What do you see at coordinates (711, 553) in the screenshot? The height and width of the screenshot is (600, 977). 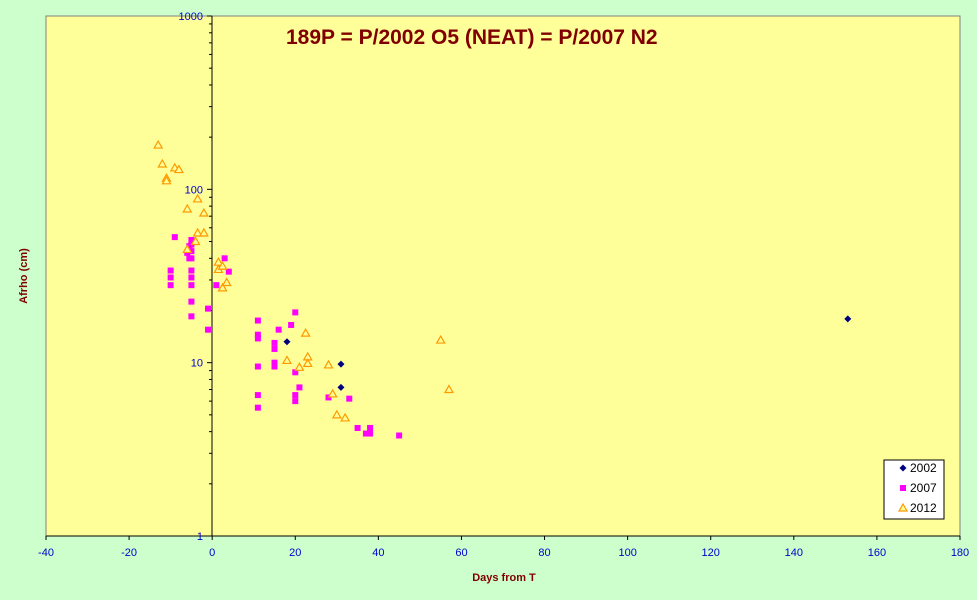 I see `x-tick-label: 120` at bounding box center [711, 553].